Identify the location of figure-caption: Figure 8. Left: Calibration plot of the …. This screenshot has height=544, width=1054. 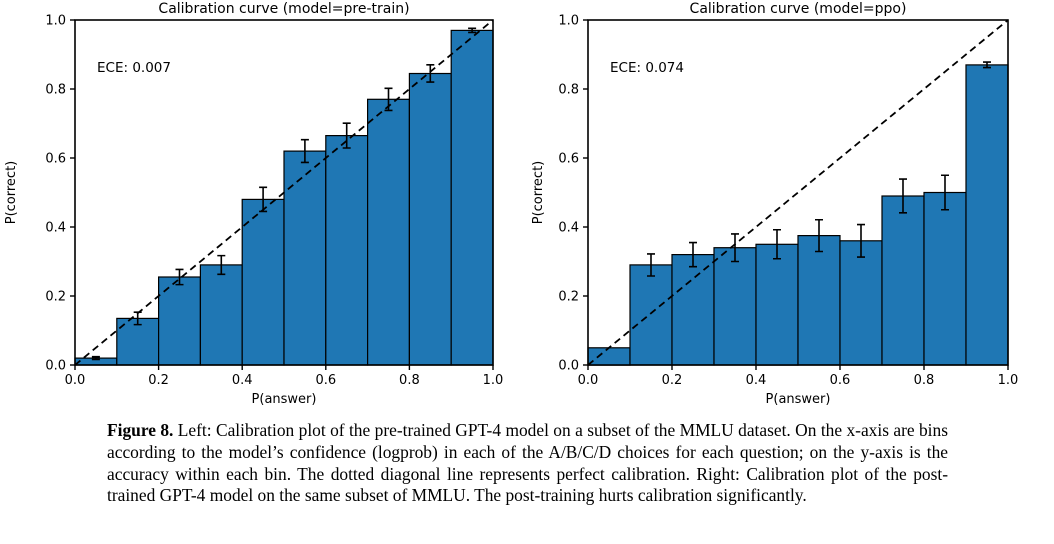
(527, 463).